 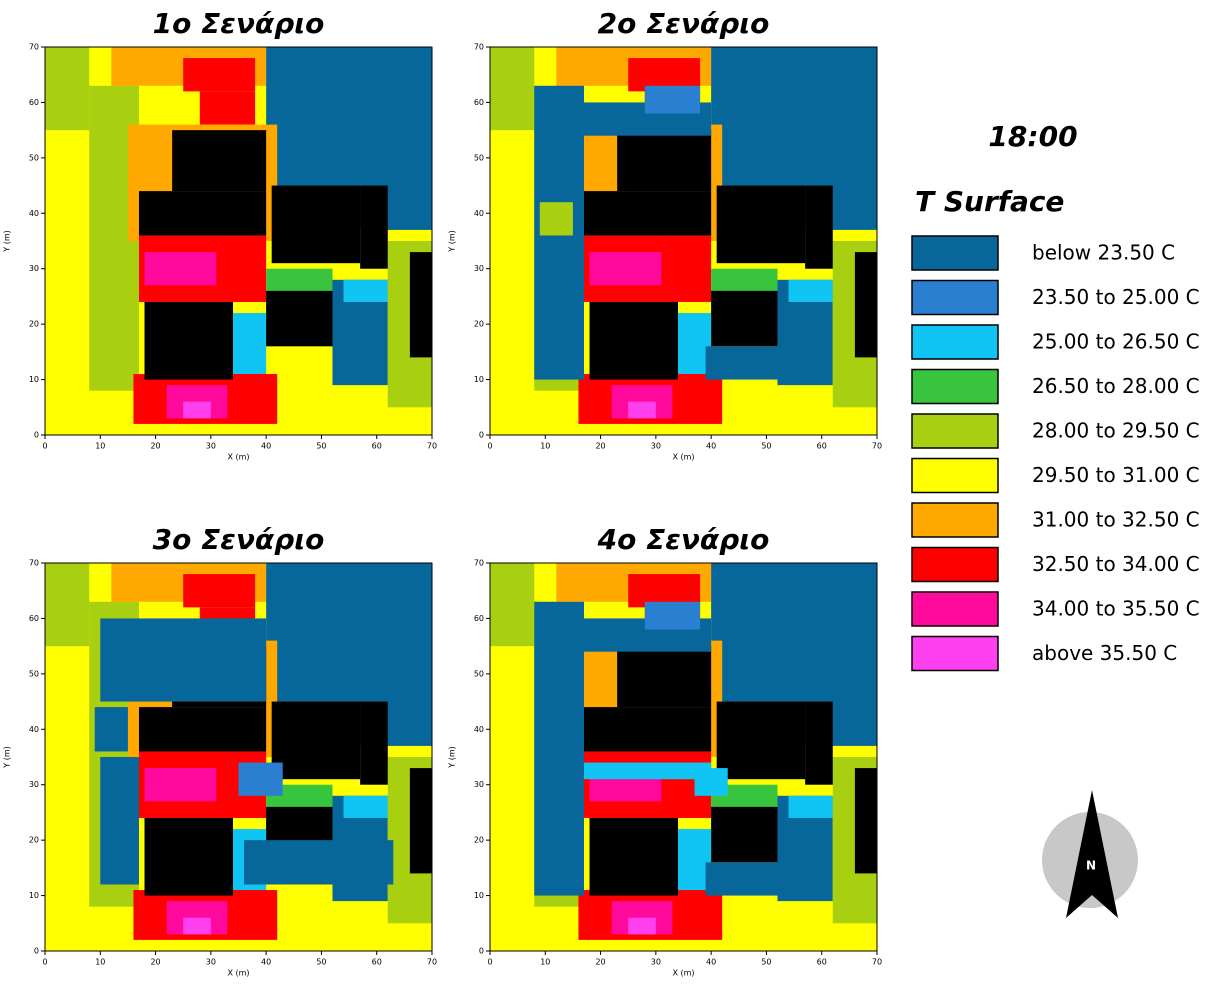 What do you see at coordinates (1103, 253) in the screenshot?
I see `legend-label: below 23.50 C` at bounding box center [1103, 253].